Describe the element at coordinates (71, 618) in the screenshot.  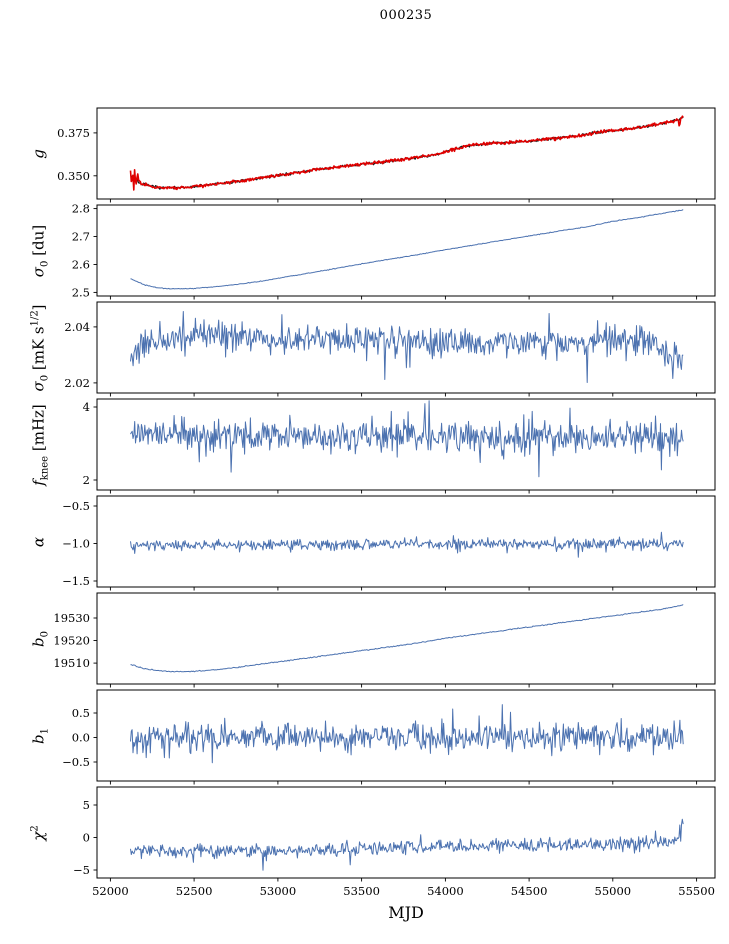
I see `y-tick-label: 19530` at that location.